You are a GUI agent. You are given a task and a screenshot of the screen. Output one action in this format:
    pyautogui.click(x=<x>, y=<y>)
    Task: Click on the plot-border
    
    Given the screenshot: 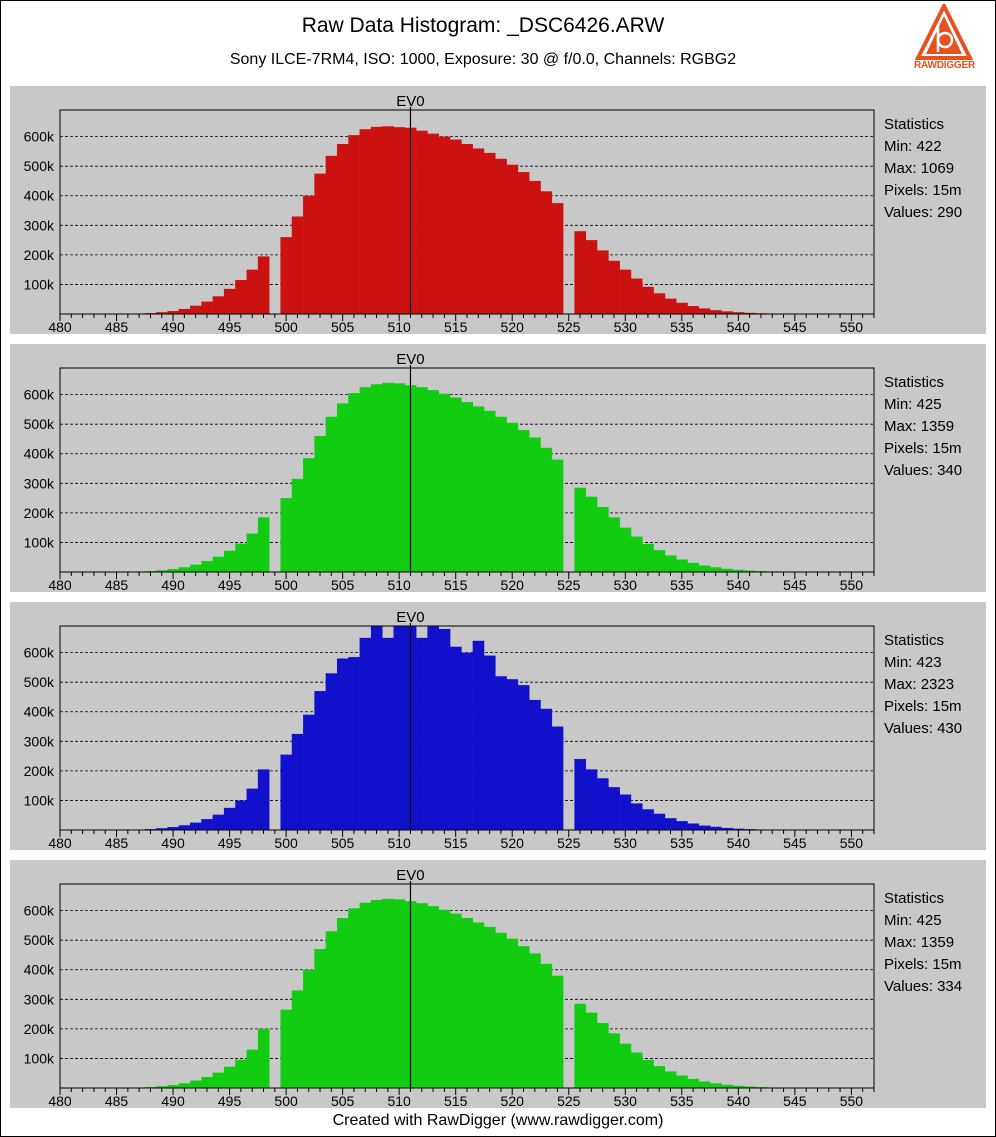 What is the action you would take?
    pyautogui.click(x=467, y=212)
    